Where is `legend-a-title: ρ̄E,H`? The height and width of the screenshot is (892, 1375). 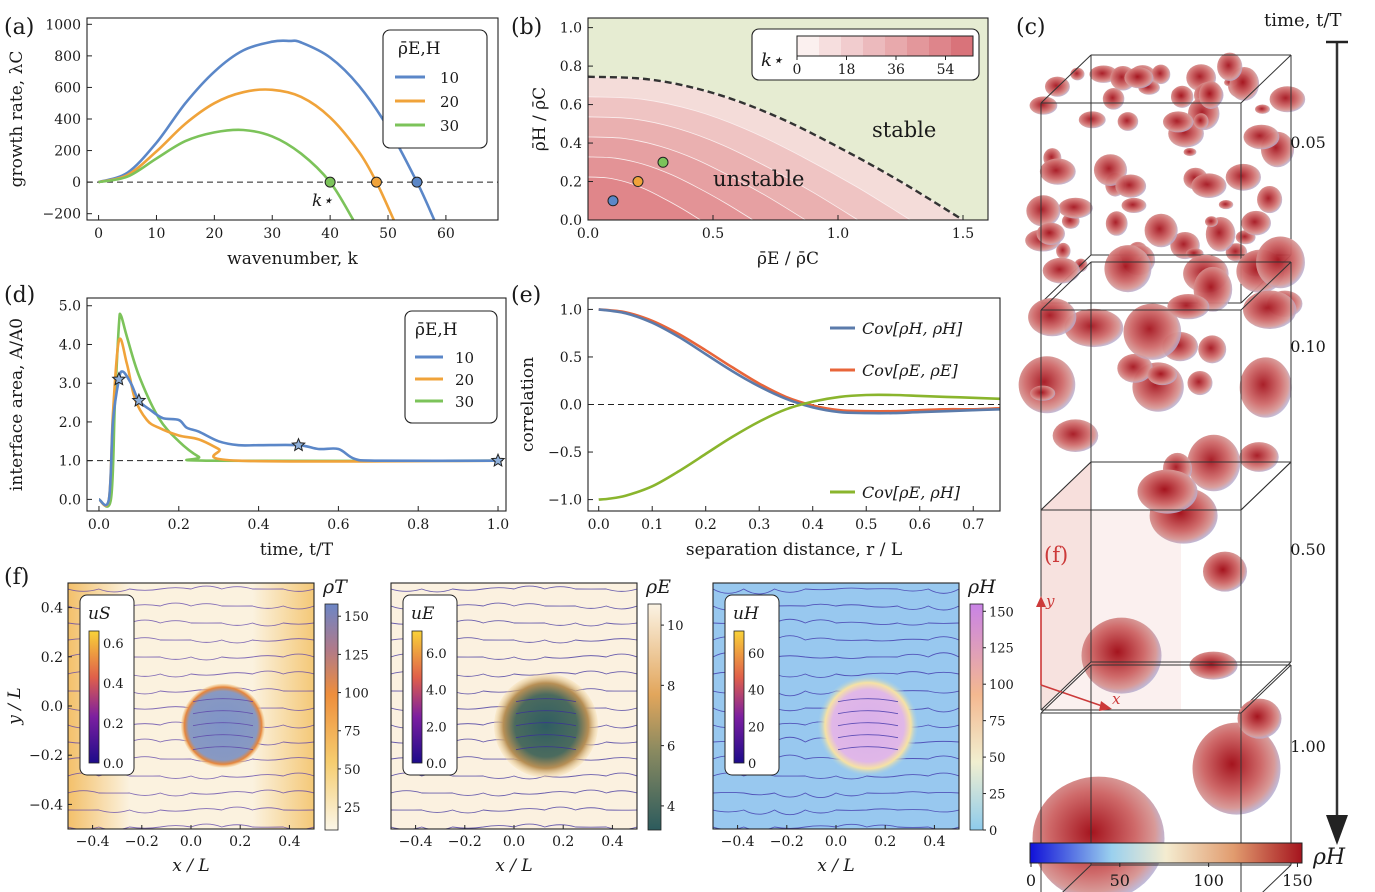 legend-a-title: ρ̄E,H is located at coordinates (419, 49).